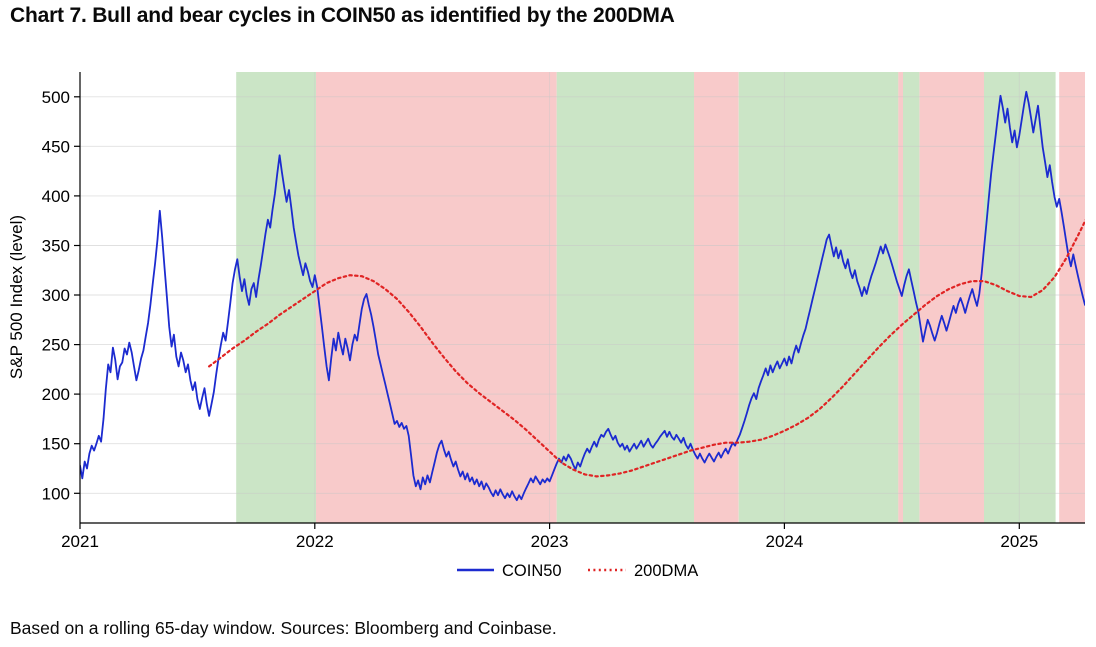 Image resolution: width=1096 pixels, height=647 pixels. I want to click on y-axis-title: S&P 500 Index (level), so click(16, 297).